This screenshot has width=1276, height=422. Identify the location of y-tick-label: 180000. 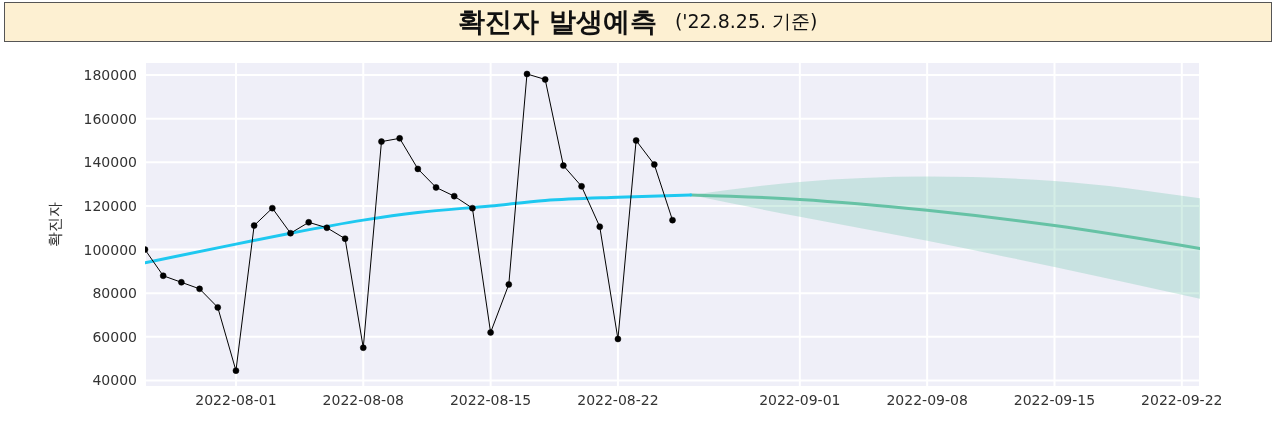
(110, 75).